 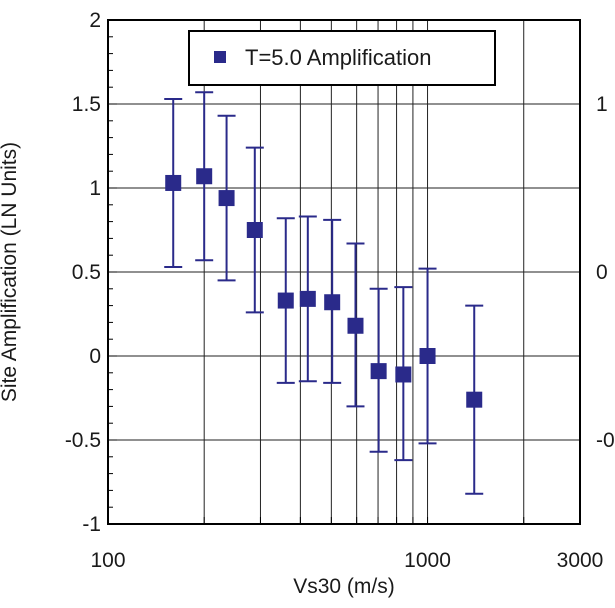 What do you see at coordinates (86, 272) in the screenshot?
I see `y-tick-label: 0.5` at bounding box center [86, 272].